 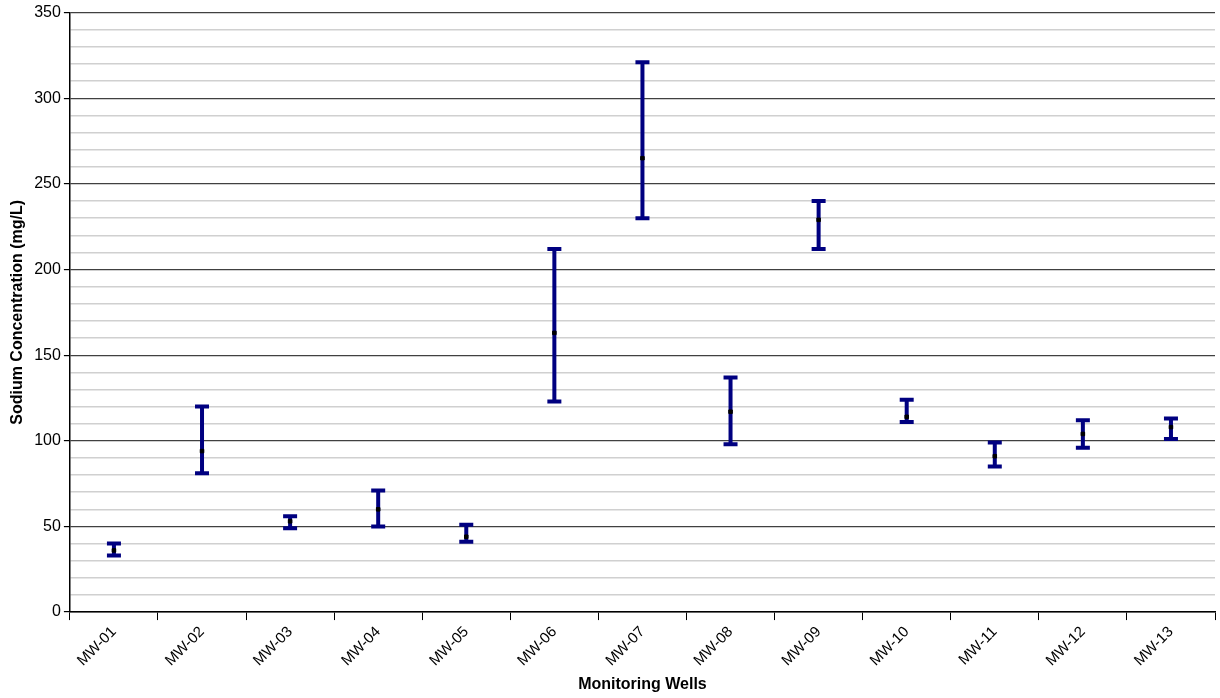 I want to click on y-tick-label: 100, so click(x=47, y=440).